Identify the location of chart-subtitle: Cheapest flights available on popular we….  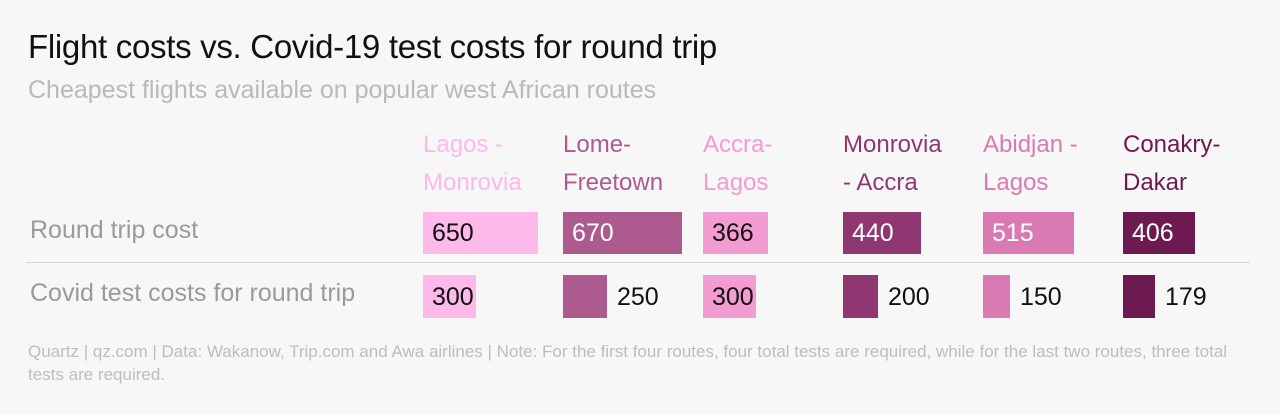
(342, 90).